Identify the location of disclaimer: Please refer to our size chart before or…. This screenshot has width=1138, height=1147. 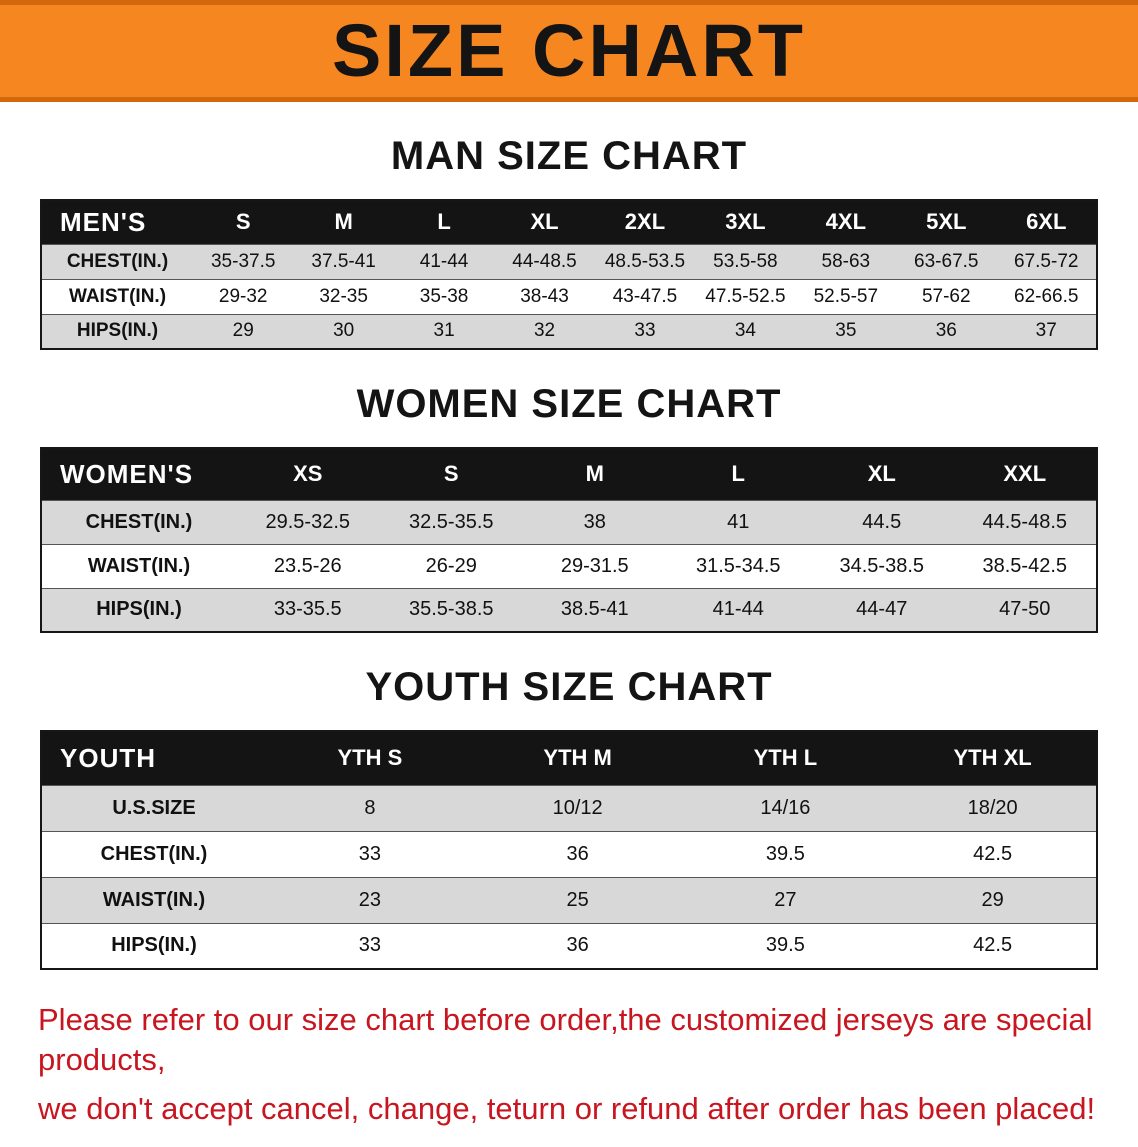
(569, 1064).